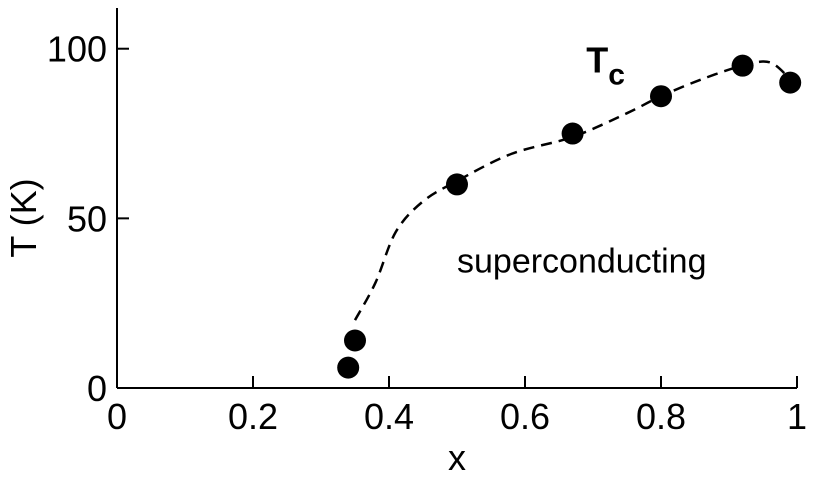 The width and height of the screenshot is (819, 478). What do you see at coordinates (797, 416) in the screenshot?
I see `x-tick-label: 1` at bounding box center [797, 416].